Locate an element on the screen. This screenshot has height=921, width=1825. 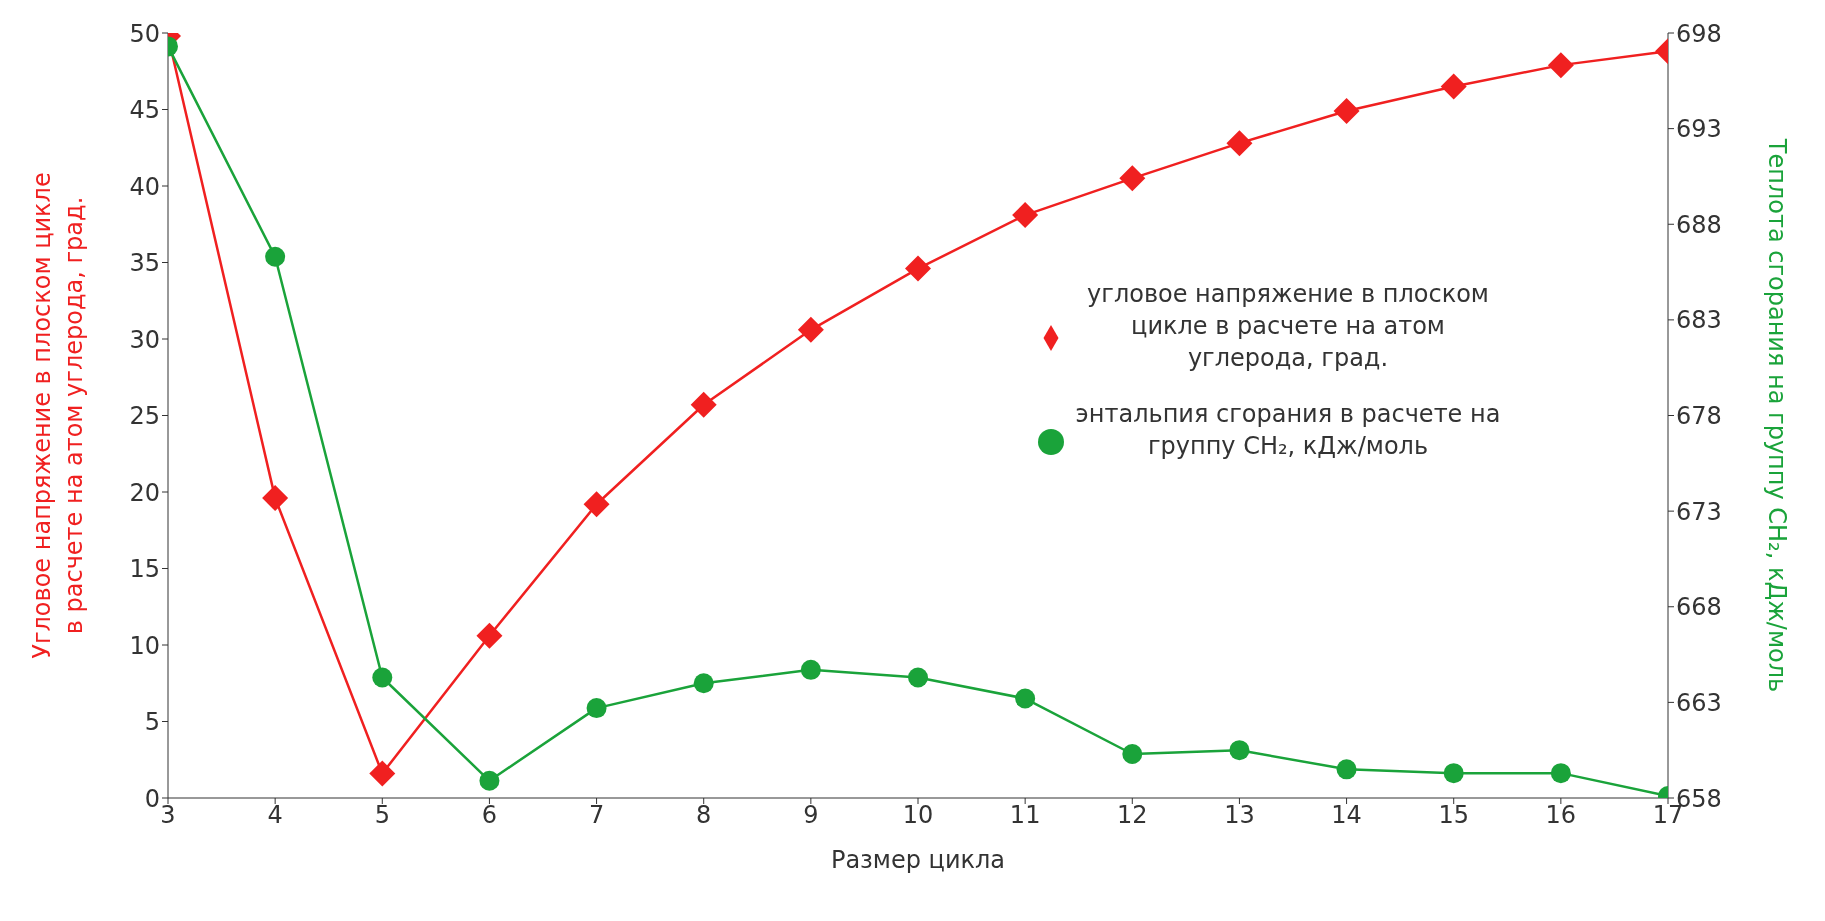
y-tick-label: 30 is located at coordinates (144, 339).